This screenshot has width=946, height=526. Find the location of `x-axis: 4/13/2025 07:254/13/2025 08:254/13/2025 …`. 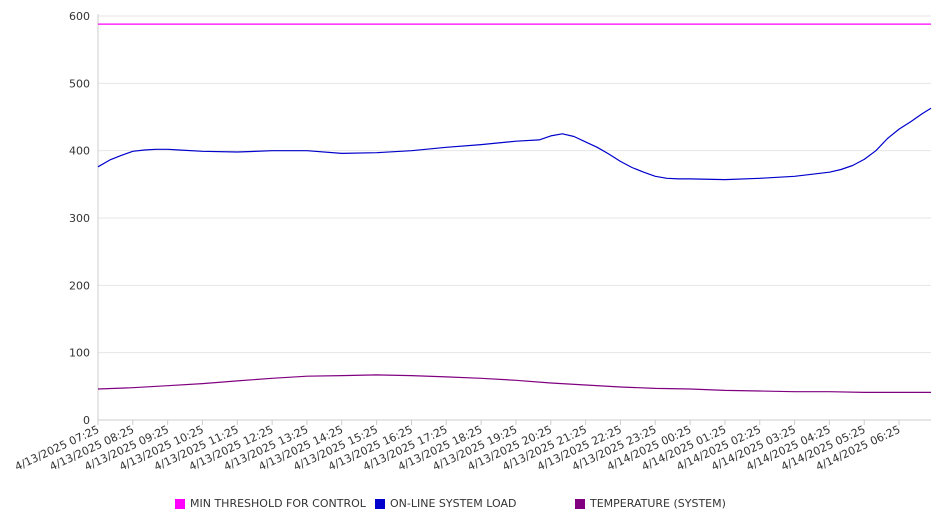

x-axis: 4/13/2025 07:254/13/2025 08:254/13/2025 … is located at coordinates (472, 446).